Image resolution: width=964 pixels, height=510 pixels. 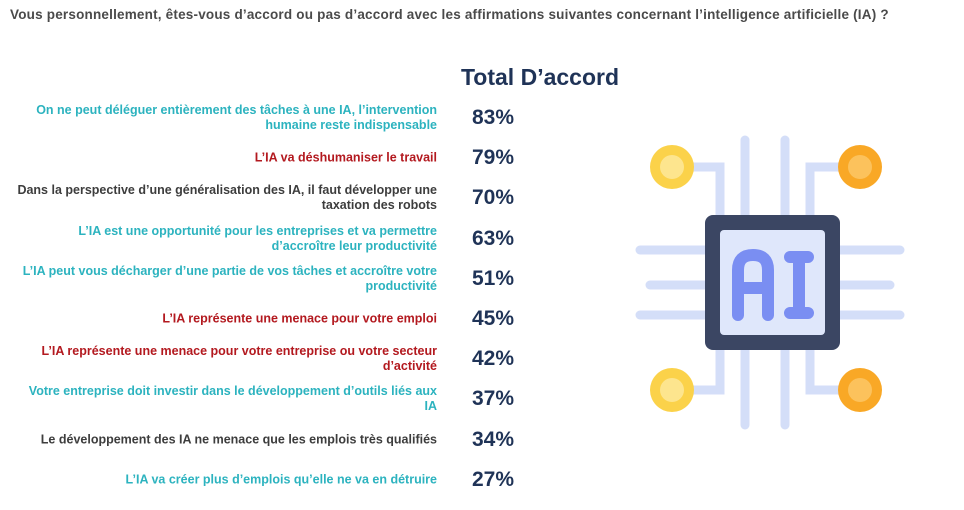 I want to click on statement-label: L’IA va déshumaniser le travail, so click(x=345, y=157).